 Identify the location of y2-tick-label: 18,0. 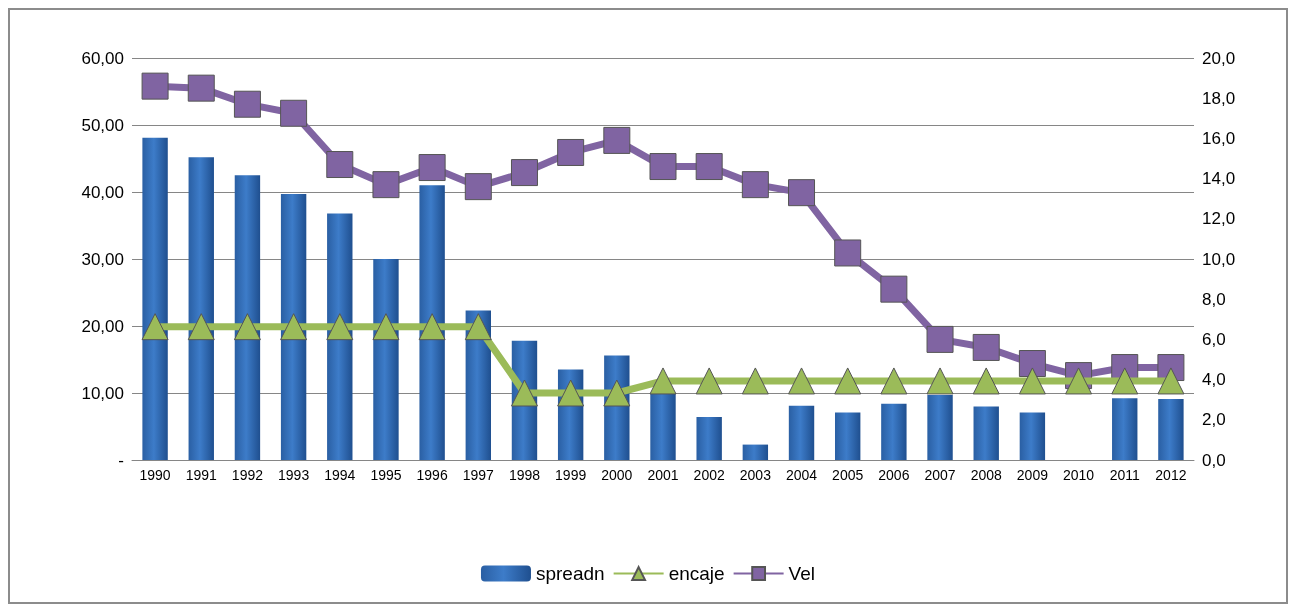
(1219, 98).